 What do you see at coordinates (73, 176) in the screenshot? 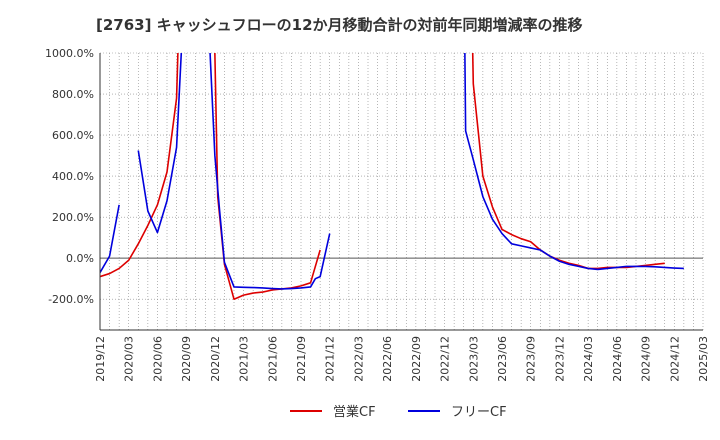
I see `y-tick-label: 400.0%` at bounding box center [73, 176].